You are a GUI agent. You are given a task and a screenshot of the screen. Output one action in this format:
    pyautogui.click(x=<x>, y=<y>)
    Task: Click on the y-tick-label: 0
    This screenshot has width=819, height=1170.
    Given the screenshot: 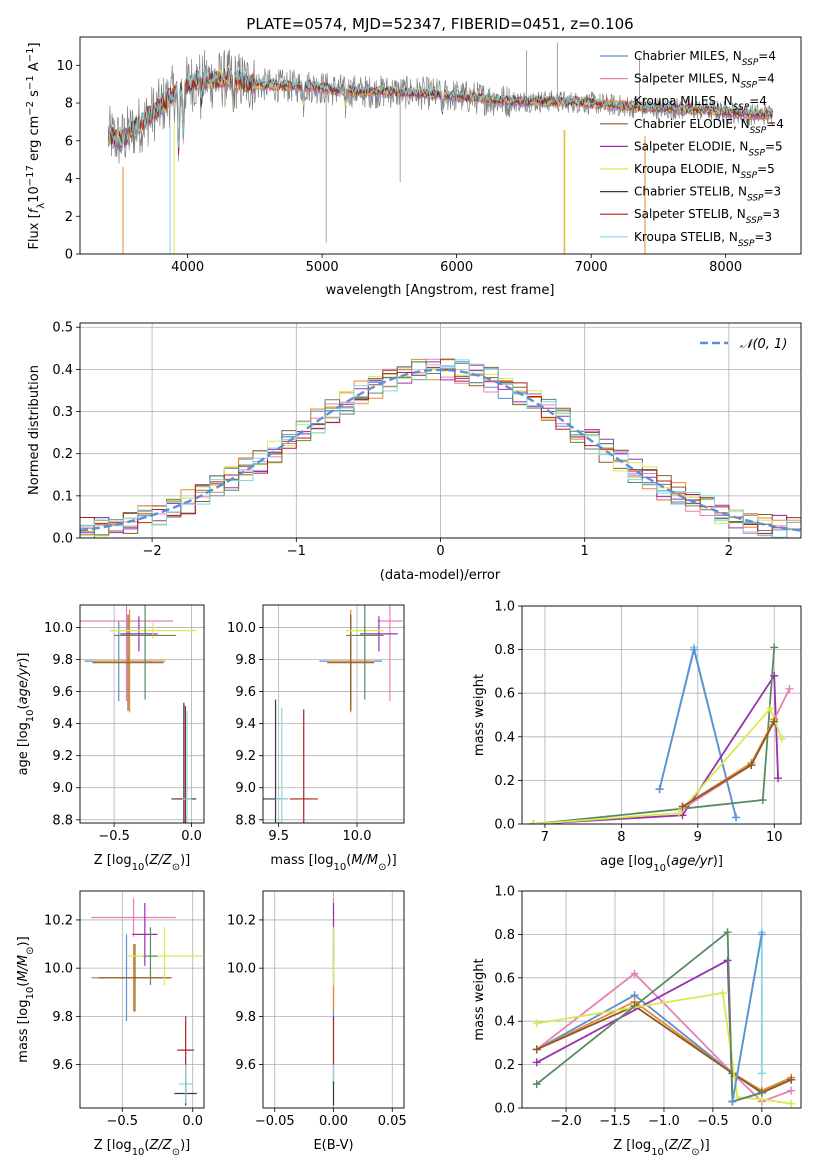 What is the action you would take?
    pyautogui.click(x=69, y=255)
    